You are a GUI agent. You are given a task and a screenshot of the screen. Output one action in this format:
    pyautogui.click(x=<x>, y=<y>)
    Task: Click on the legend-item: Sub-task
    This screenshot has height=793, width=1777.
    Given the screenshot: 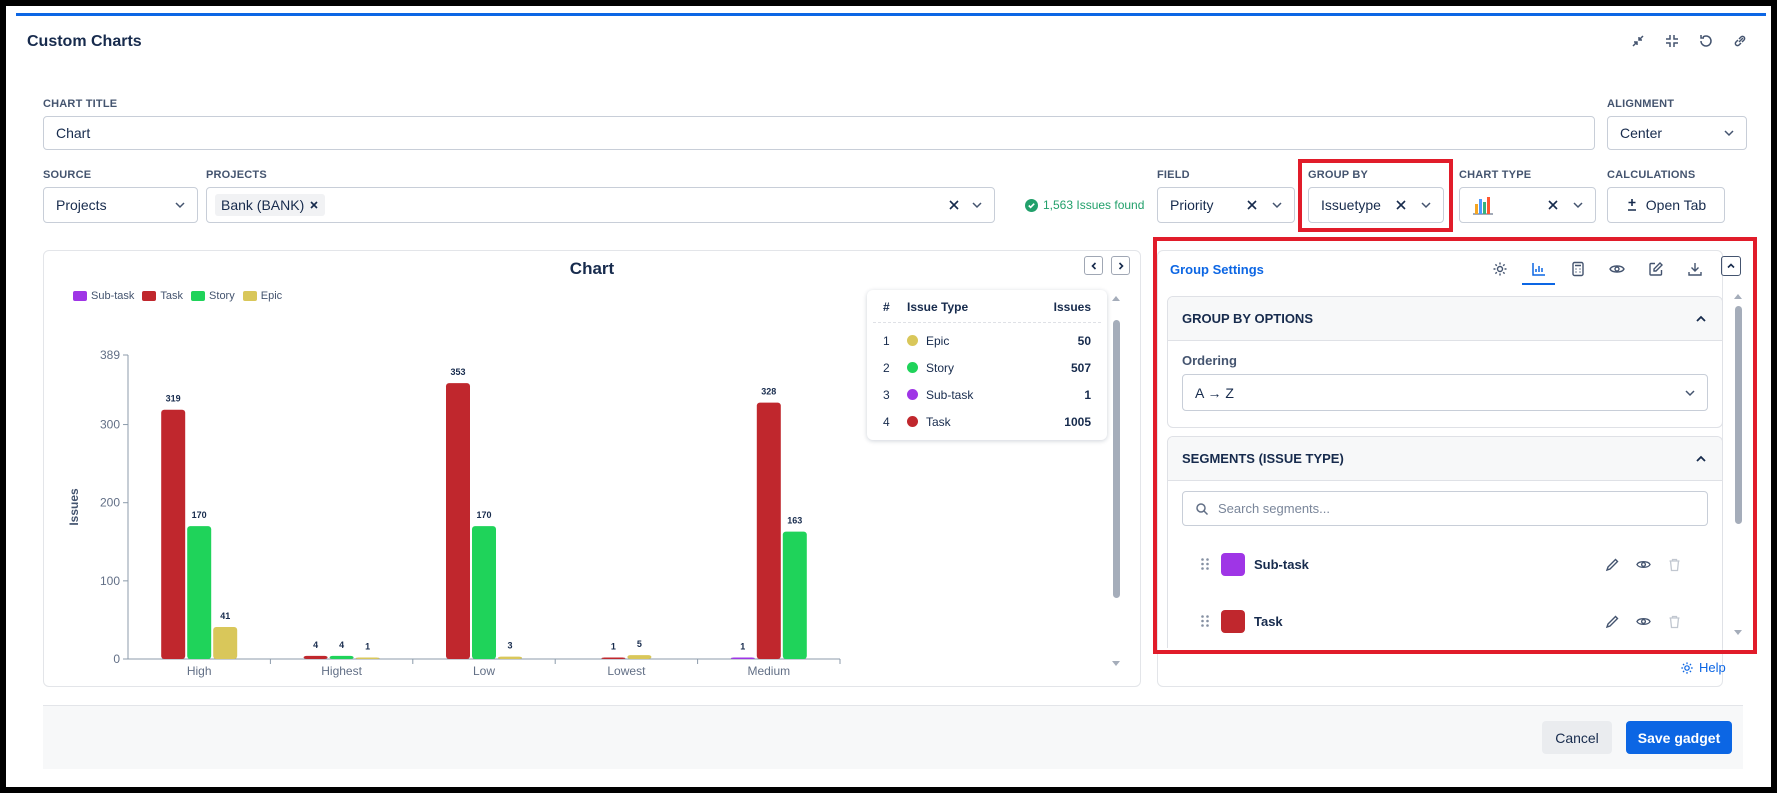 What is the action you would take?
    pyautogui.click(x=103, y=296)
    